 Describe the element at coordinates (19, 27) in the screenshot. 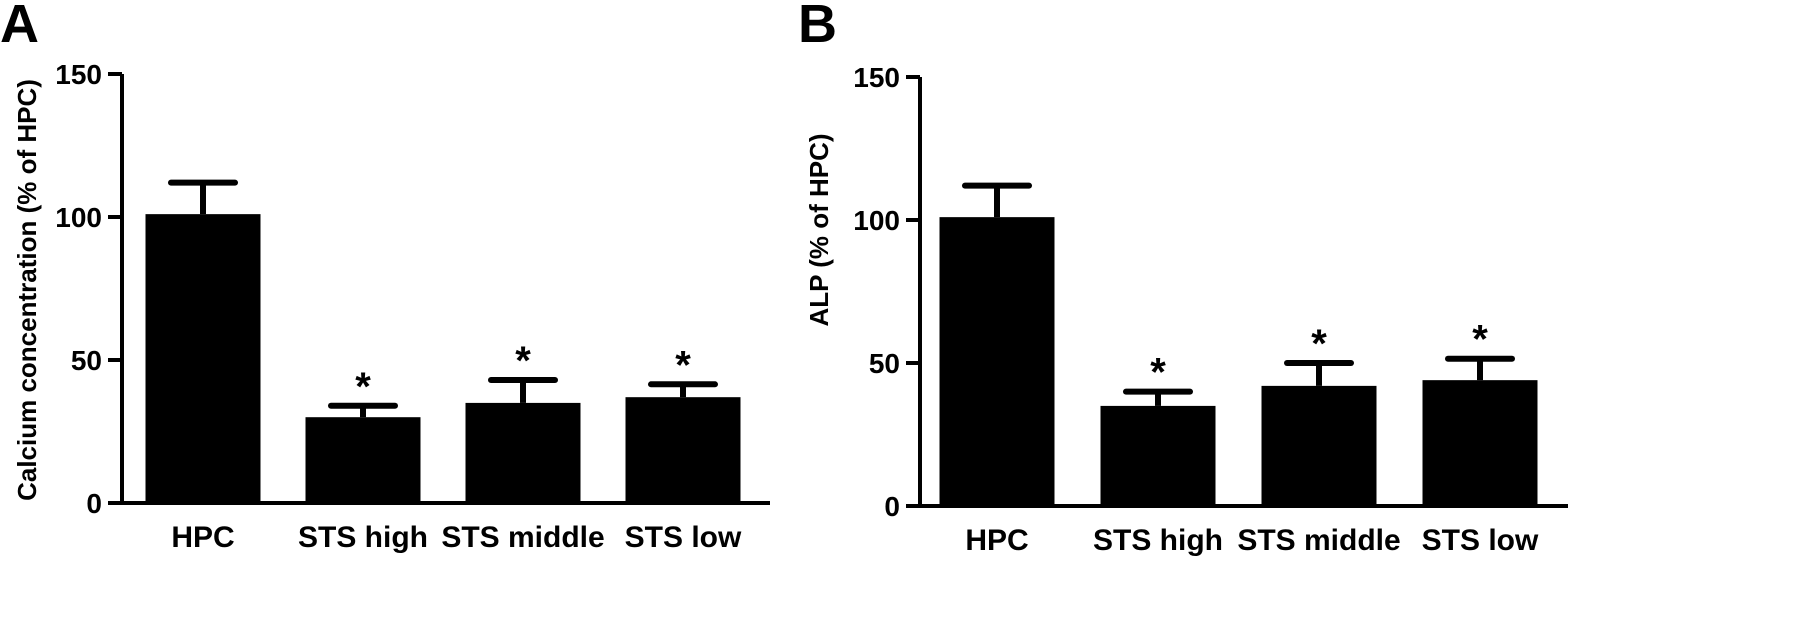

I see `panel-label: A` at that location.